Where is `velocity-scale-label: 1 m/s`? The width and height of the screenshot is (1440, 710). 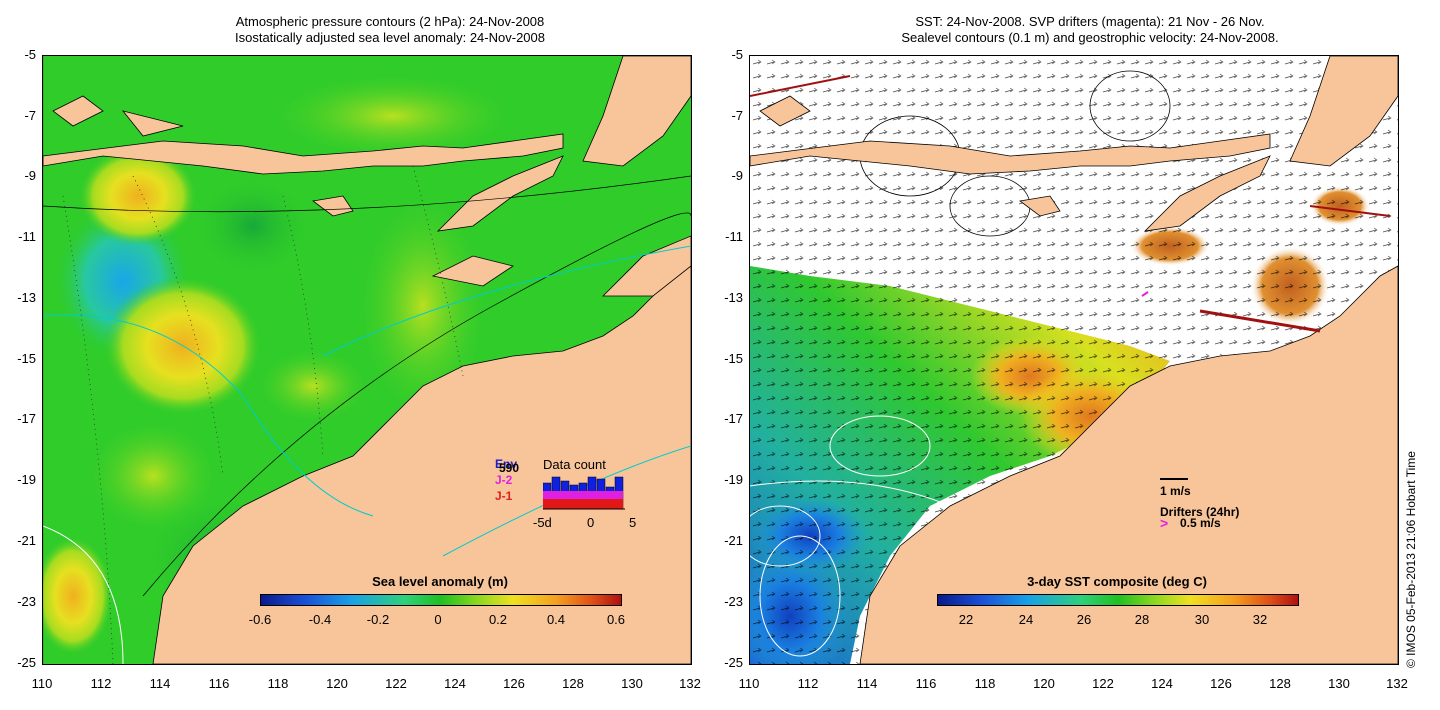 velocity-scale-label: 1 m/s is located at coordinates (1175, 491).